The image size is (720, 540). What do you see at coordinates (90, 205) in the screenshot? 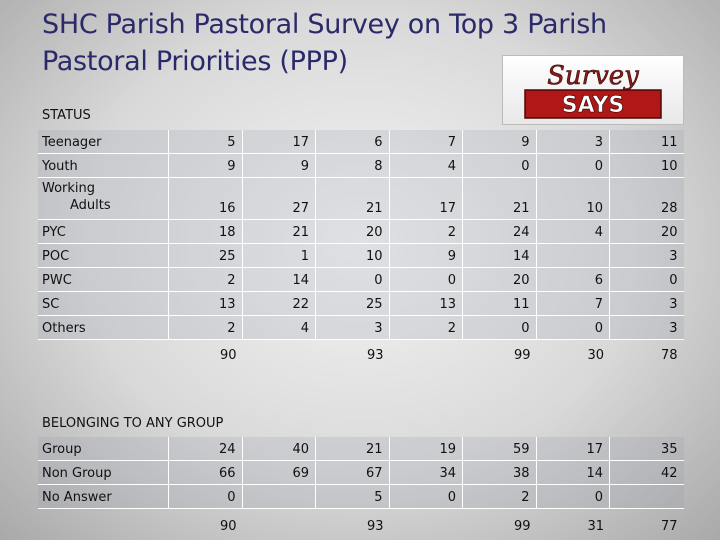
I see `row-label-line2: Adults` at bounding box center [90, 205].